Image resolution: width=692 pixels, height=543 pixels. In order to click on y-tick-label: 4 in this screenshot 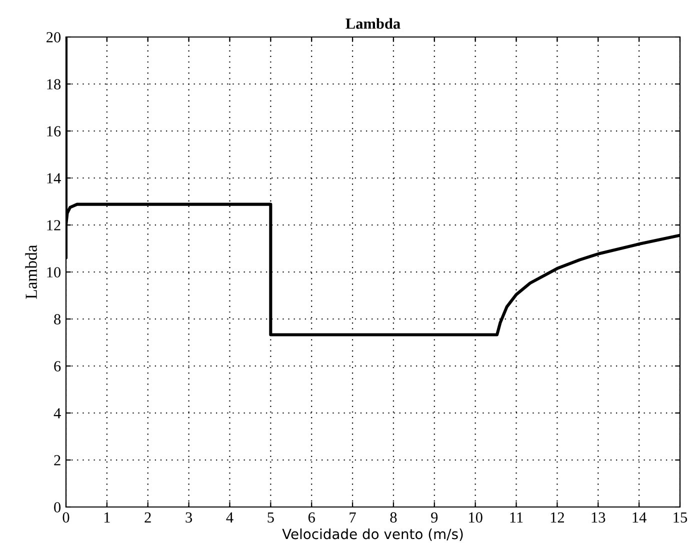, I will do `click(57, 413)`.